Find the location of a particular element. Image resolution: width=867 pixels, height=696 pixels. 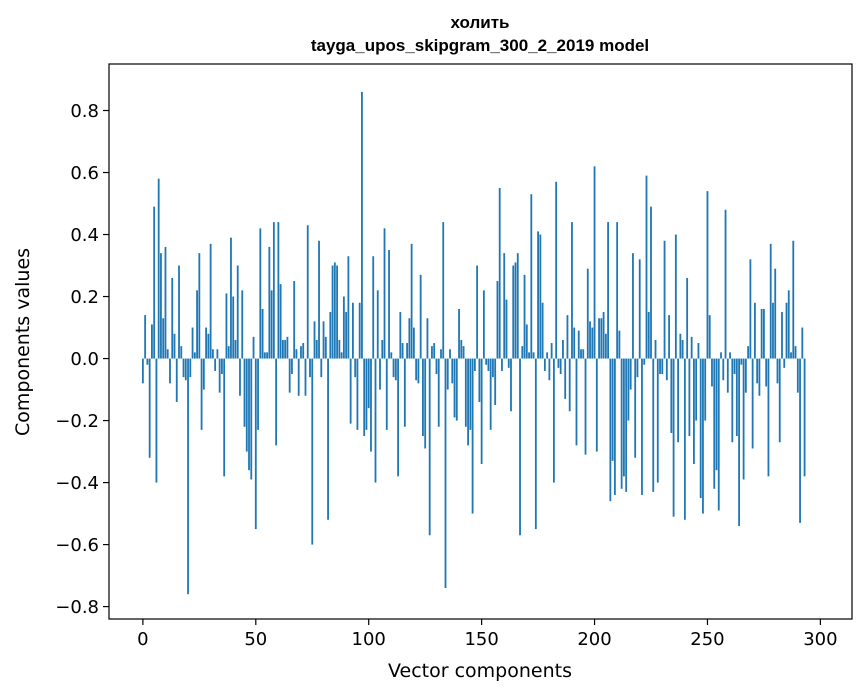

chart-title: холить is located at coordinates (479, 22).